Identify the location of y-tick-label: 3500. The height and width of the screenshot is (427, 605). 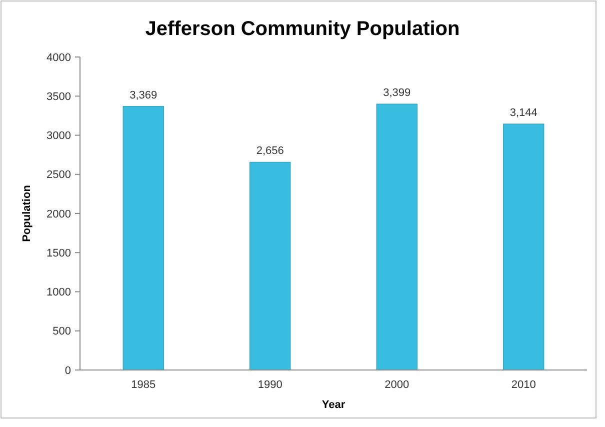
(58, 96).